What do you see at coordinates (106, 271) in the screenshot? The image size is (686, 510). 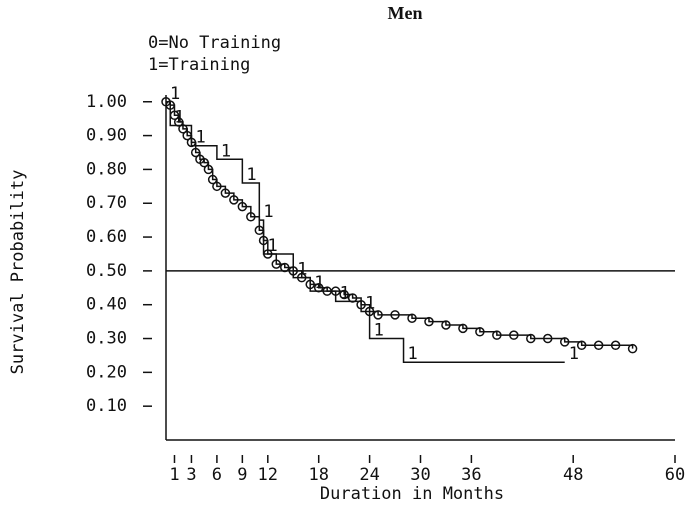 I see `y-tick-label: 0.50` at bounding box center [106, 271].